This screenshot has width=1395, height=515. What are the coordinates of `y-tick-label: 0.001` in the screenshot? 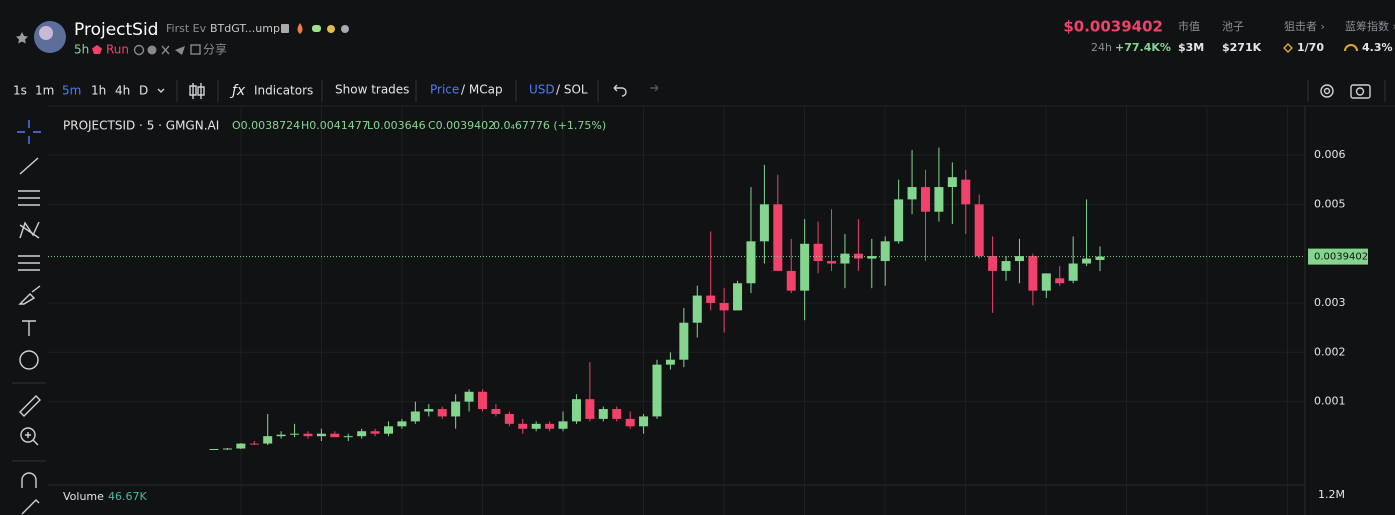 It's located at (1330, 401).